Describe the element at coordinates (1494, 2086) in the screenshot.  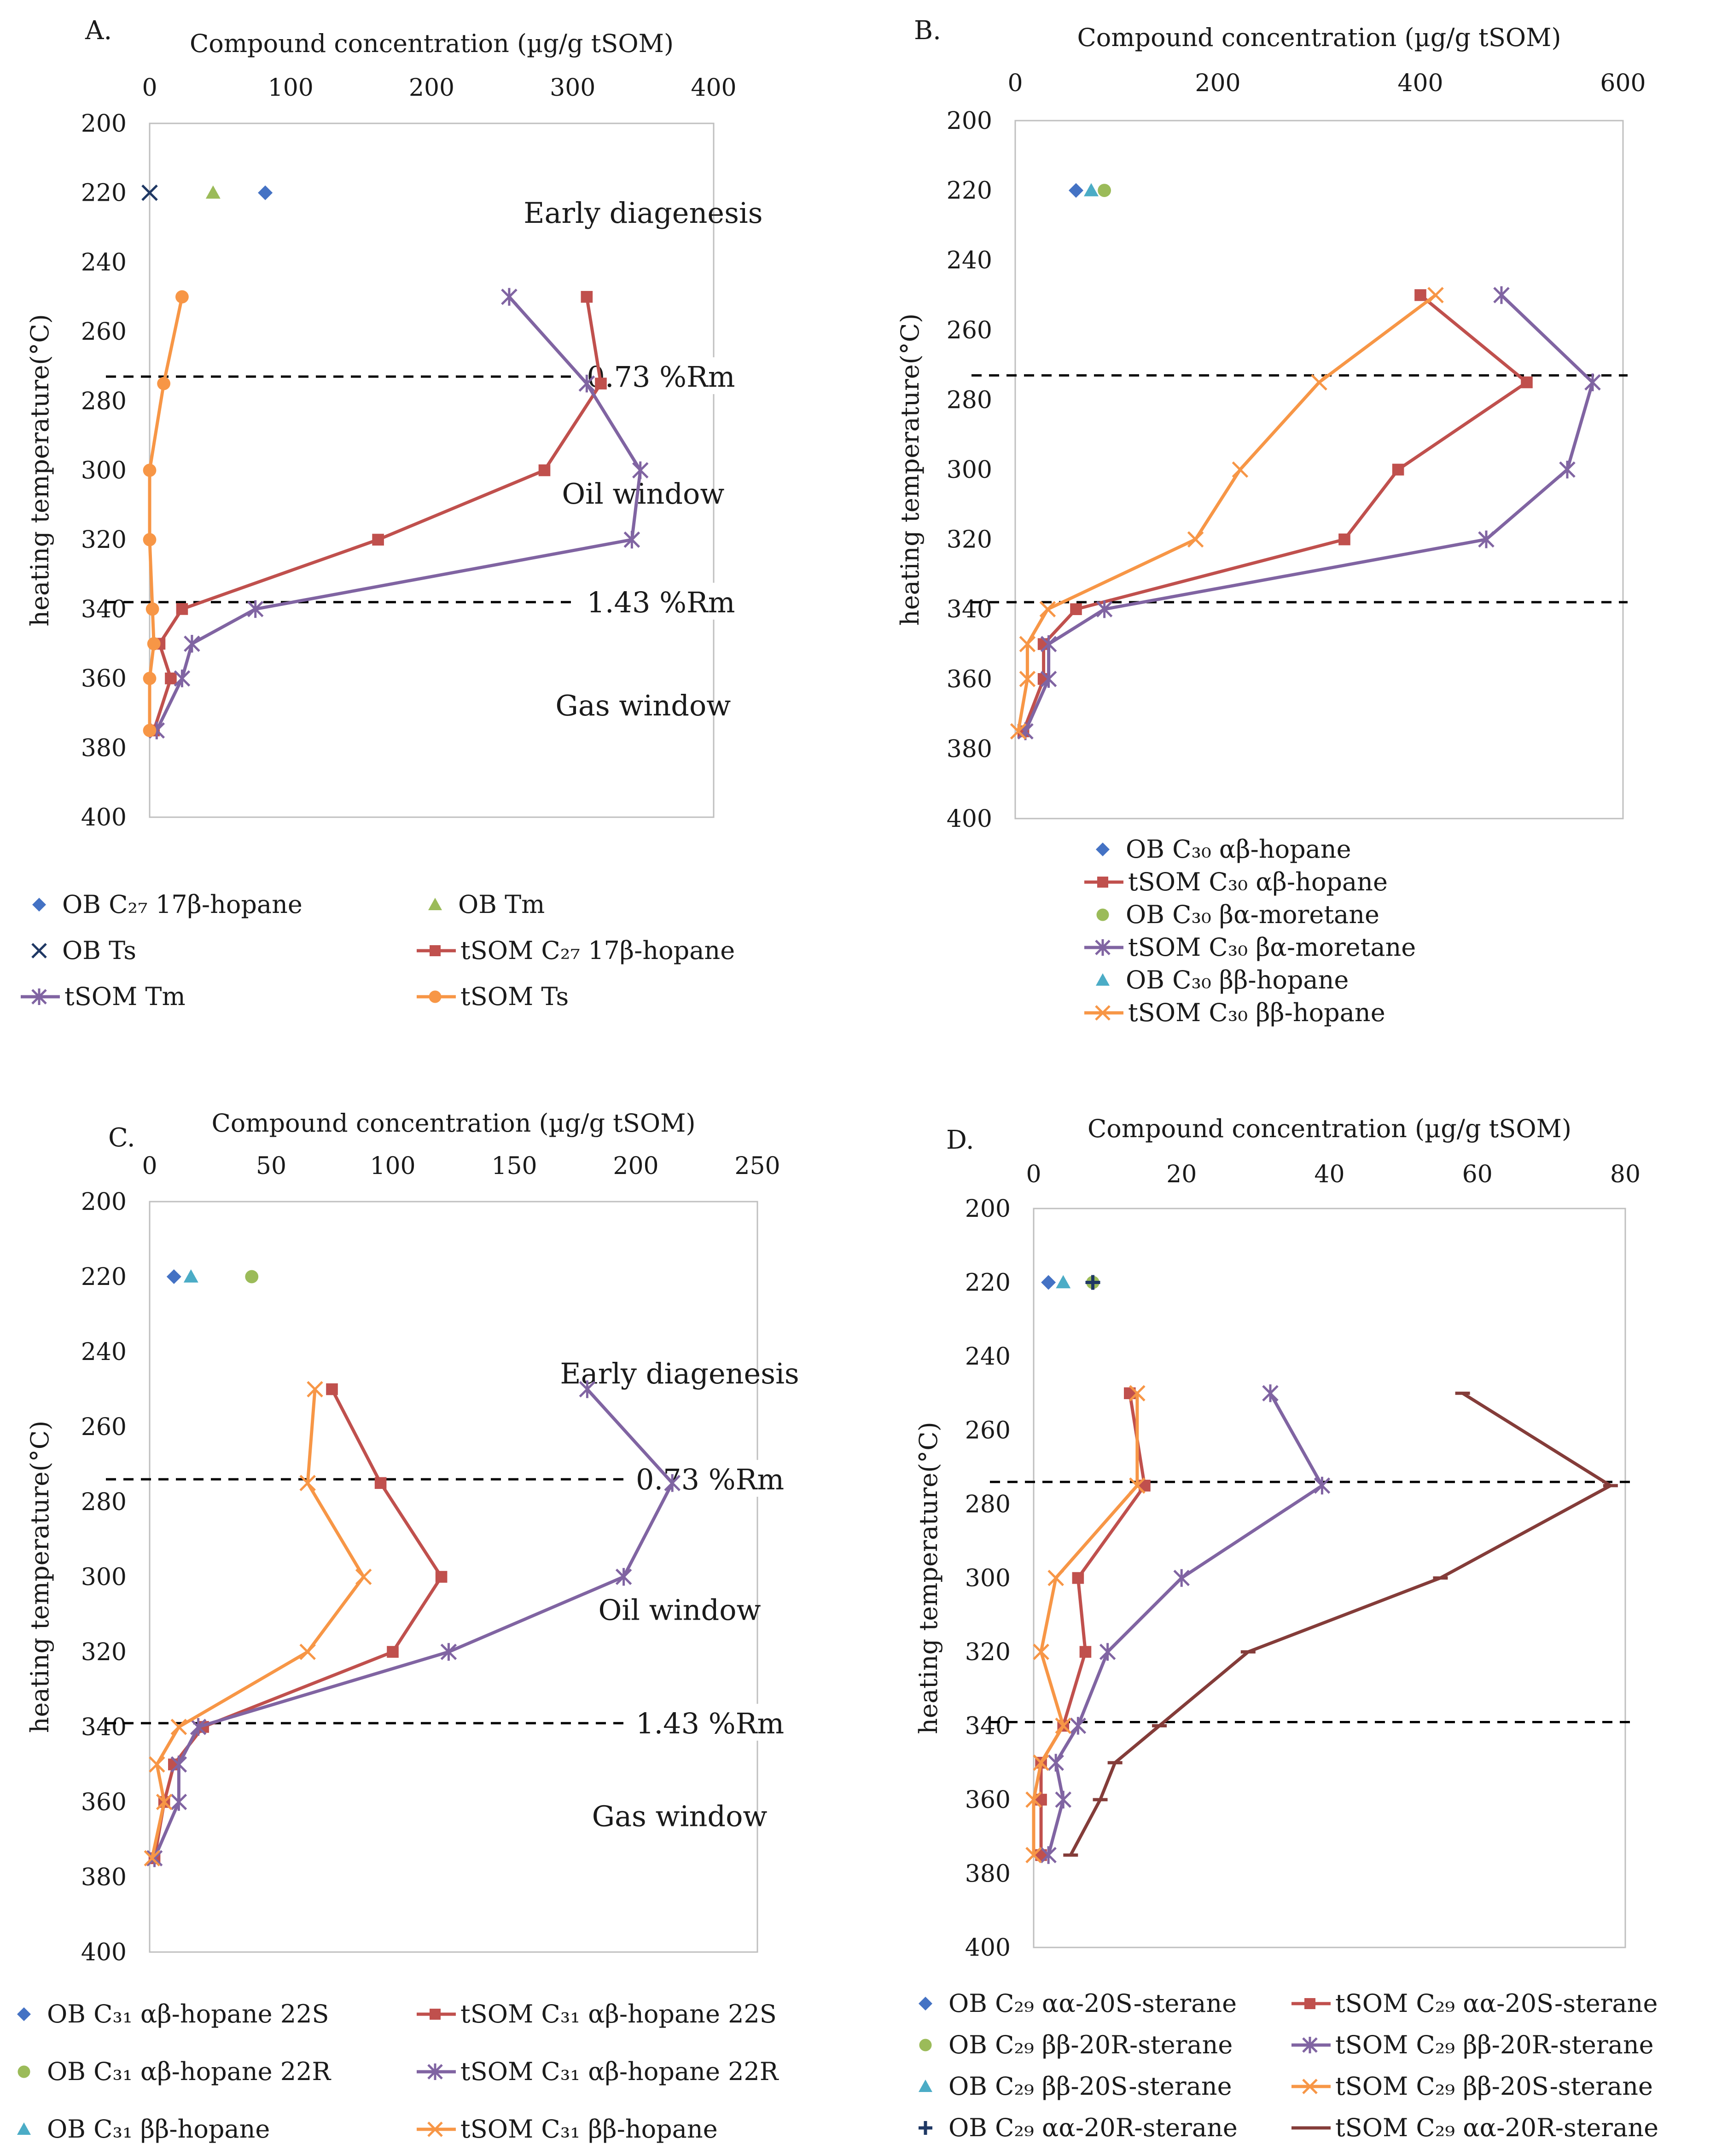
I see `legend-label: tSOM C₂₉ ββ-20S-sterane` at that location.